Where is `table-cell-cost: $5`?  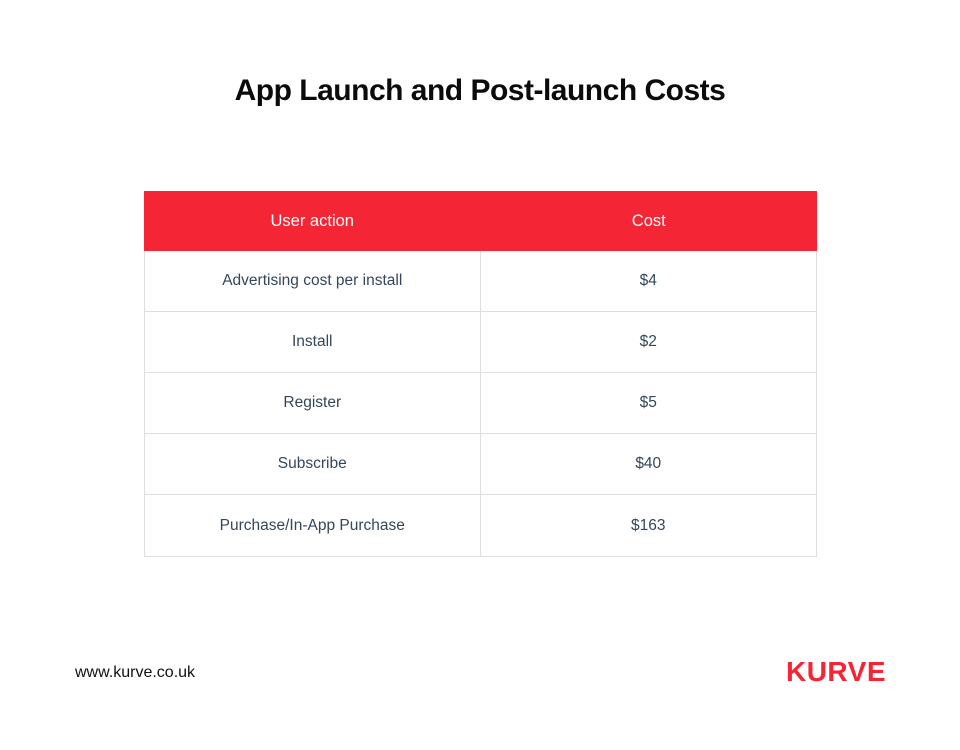
table-cell-cost: $5 is located at coordinates (648, 402).